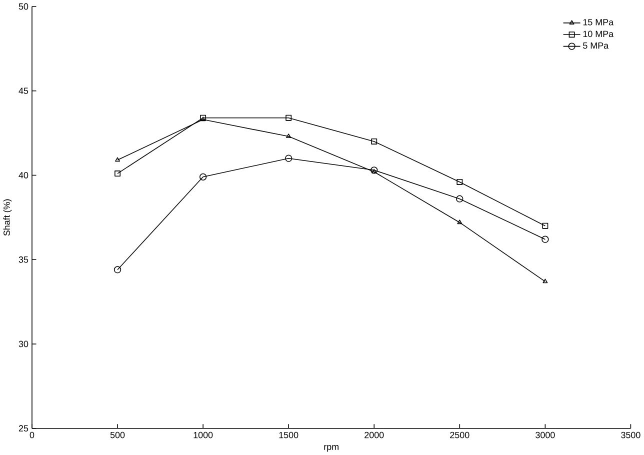  What do you see at coordinates (598, 34) in the screenshot?
I see `legend-label: 10 MPa` at bounding box center [598, 34].